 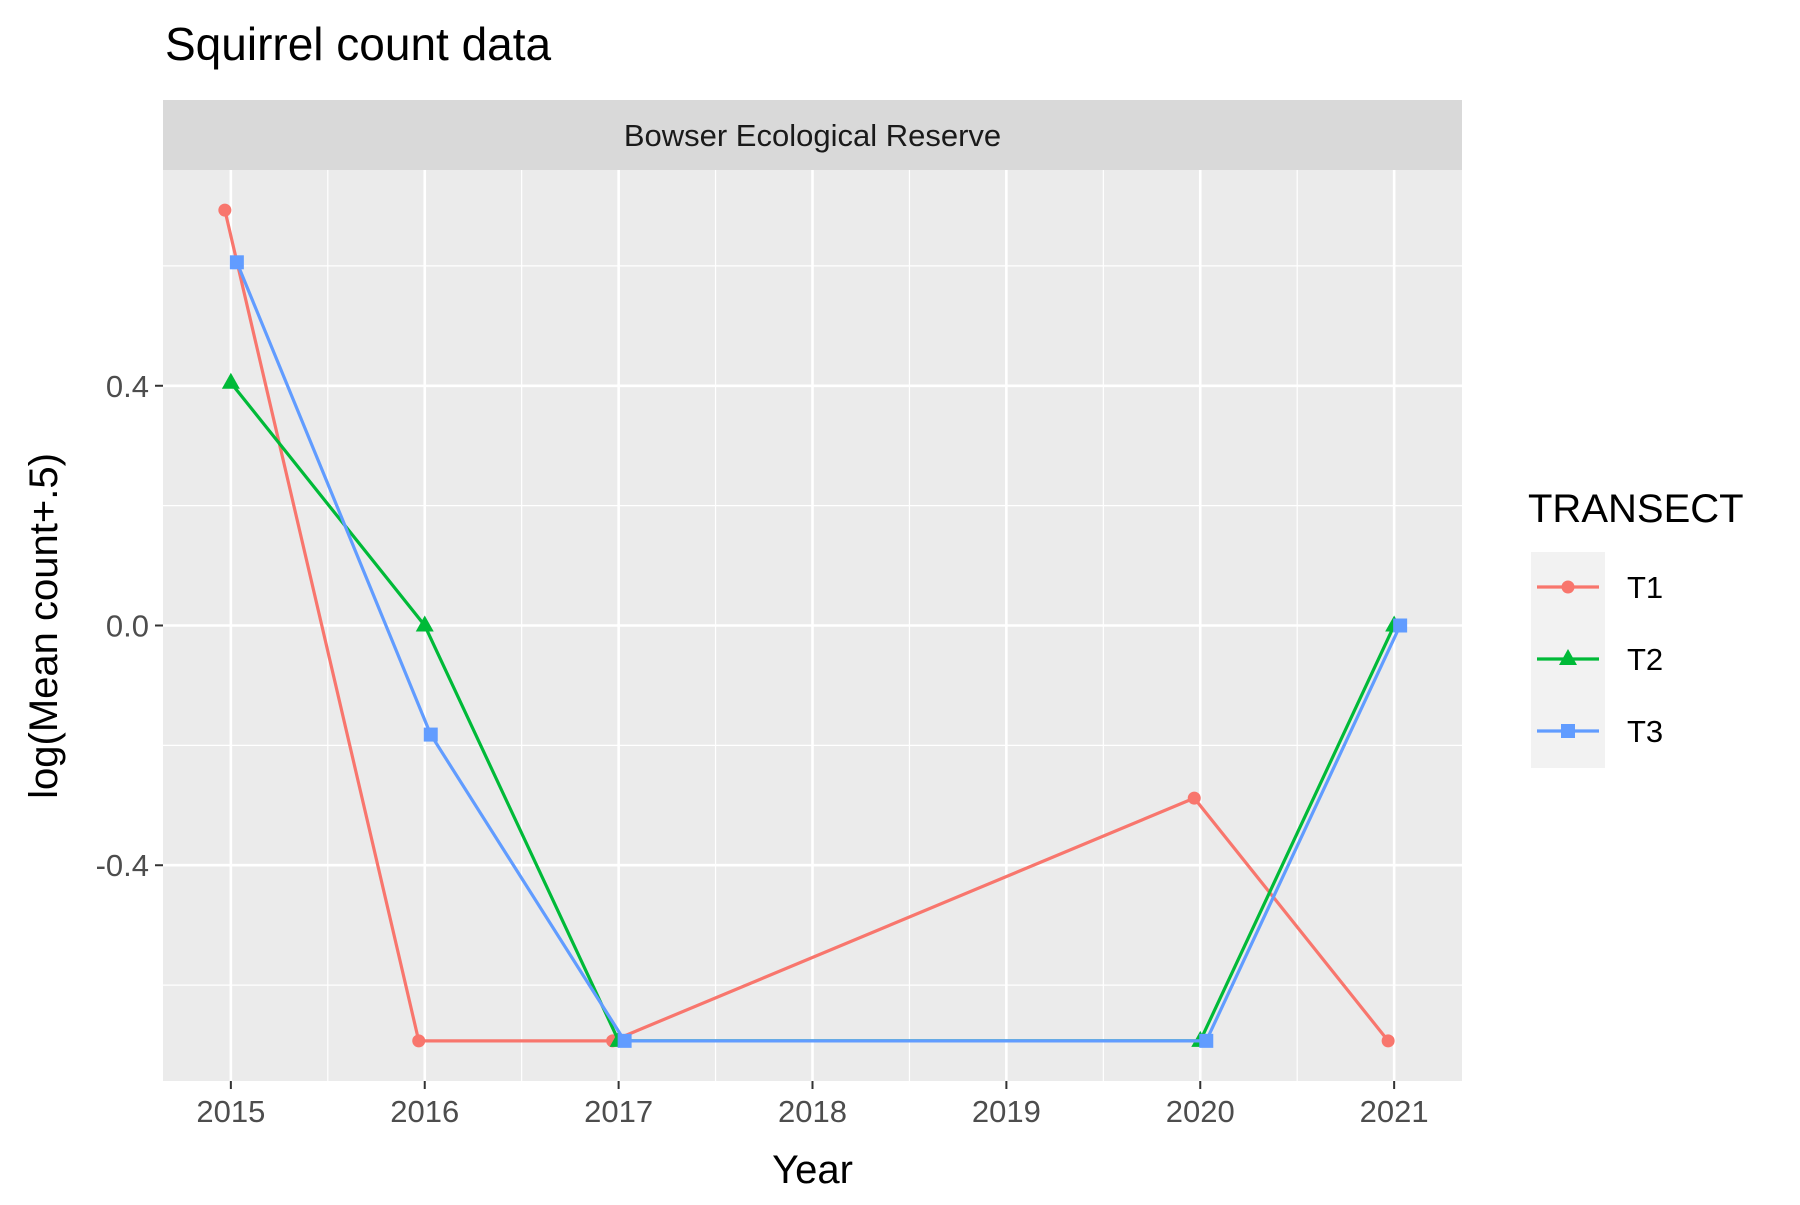 I want to click on x-tick-label: 2015, so click(x=230, y=1111).